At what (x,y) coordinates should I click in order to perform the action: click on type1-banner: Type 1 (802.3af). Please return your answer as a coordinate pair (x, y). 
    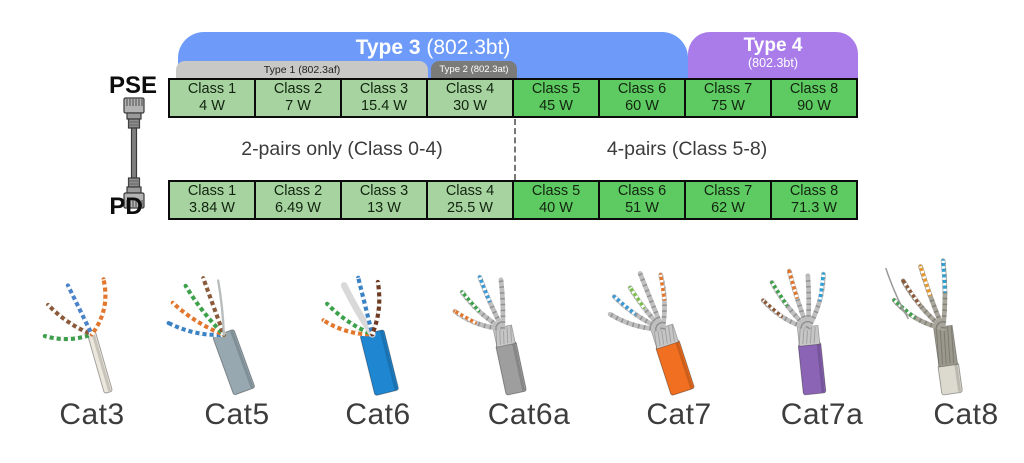
    Looking at the image, I should click on (302, 69).